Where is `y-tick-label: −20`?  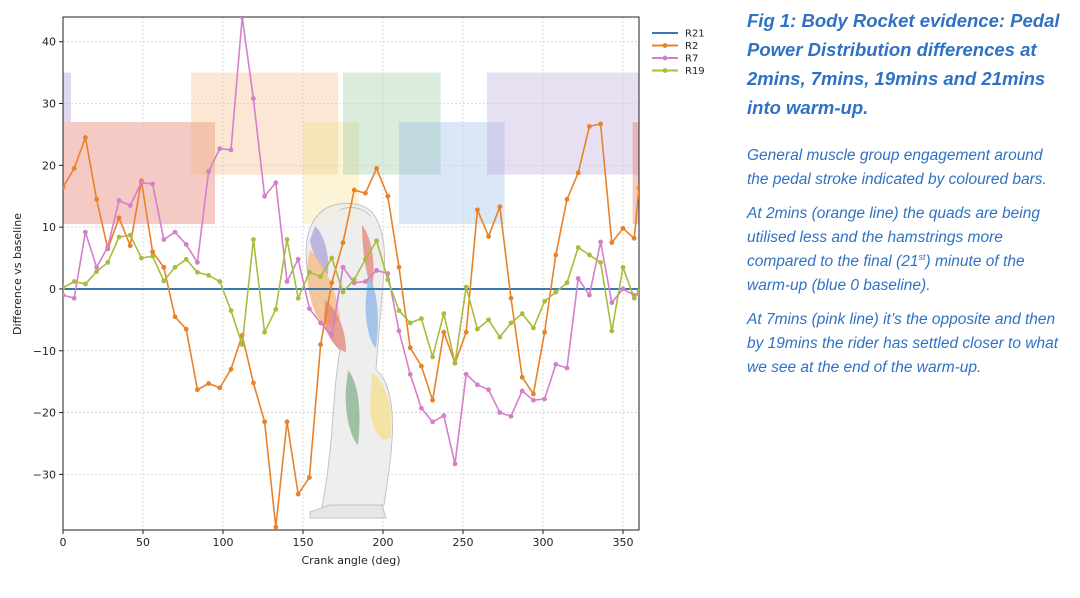 y-tick-label: −20 is located at coordinates (44, 413).